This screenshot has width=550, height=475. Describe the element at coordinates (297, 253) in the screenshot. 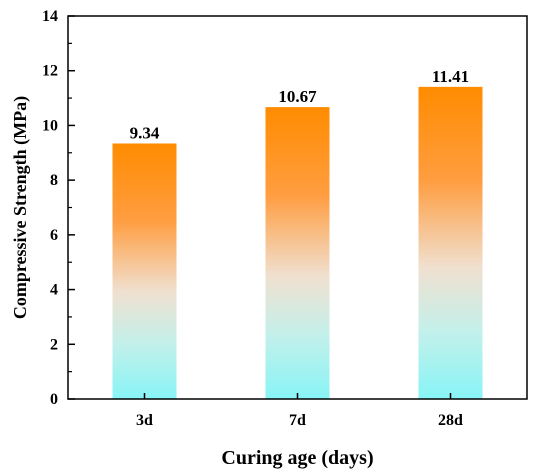

I see `bar-7d` at that location.